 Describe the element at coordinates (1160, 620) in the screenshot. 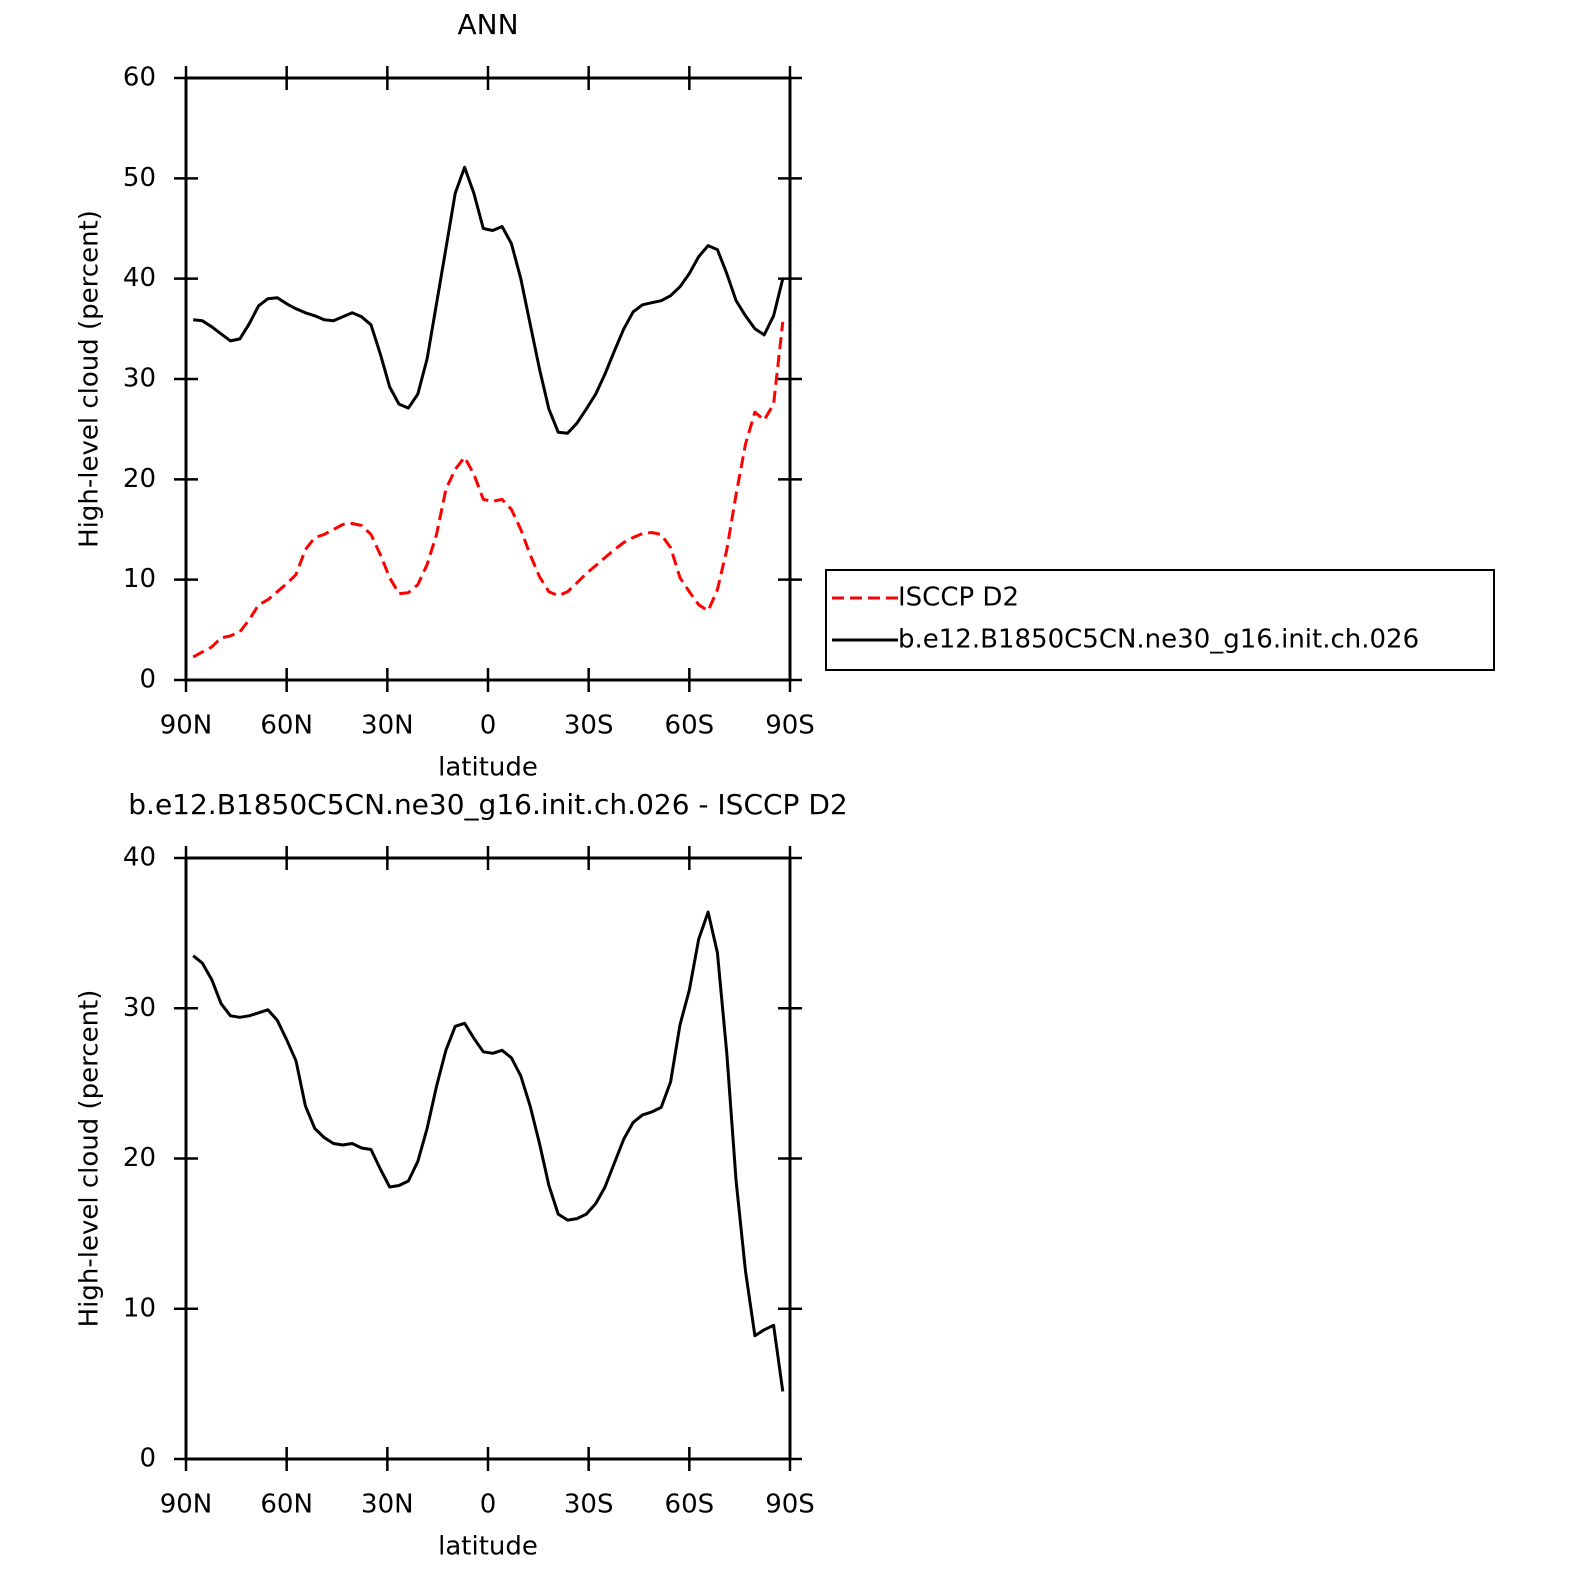

I see `legend-box` at that location.